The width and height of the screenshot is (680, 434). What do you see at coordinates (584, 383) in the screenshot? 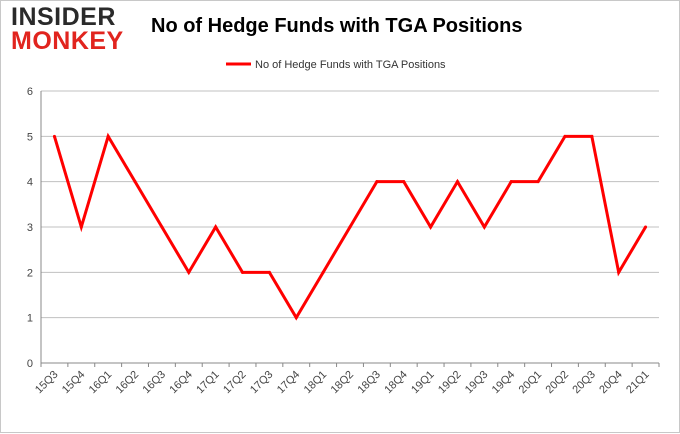
I see `x-tick-label: 20Q3` at bounding box center [584, 383].